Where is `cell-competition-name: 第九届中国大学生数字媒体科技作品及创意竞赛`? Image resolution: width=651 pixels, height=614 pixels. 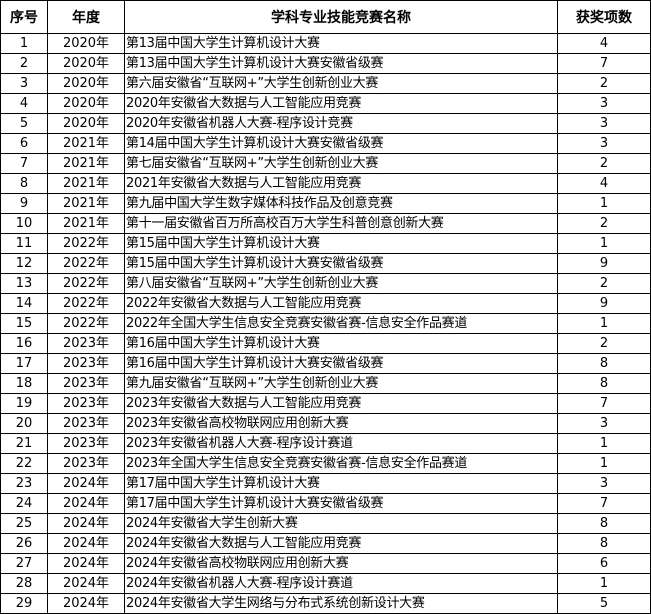
cell-competition-name: 第九届中国大学生数字媒体科技作品及创意竞赛 is located at coordinates (341, 203).